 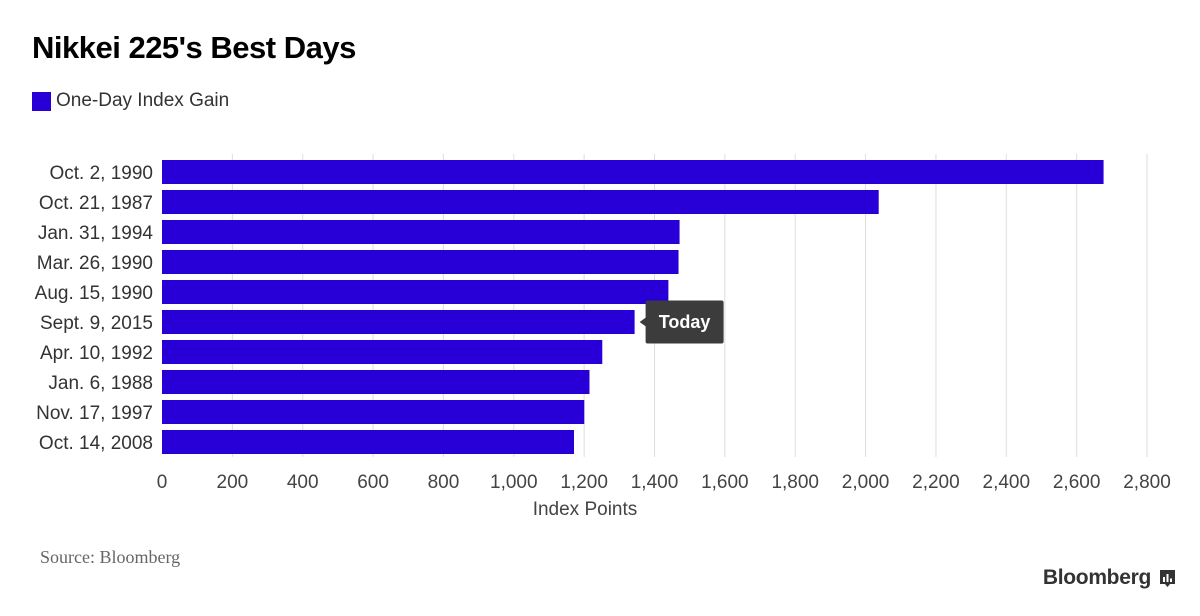 What do you see at coordinates (96, 233) in the screenshot?
I see `category-label: Jan. 31, 1994` at bounding box center [96, 233].